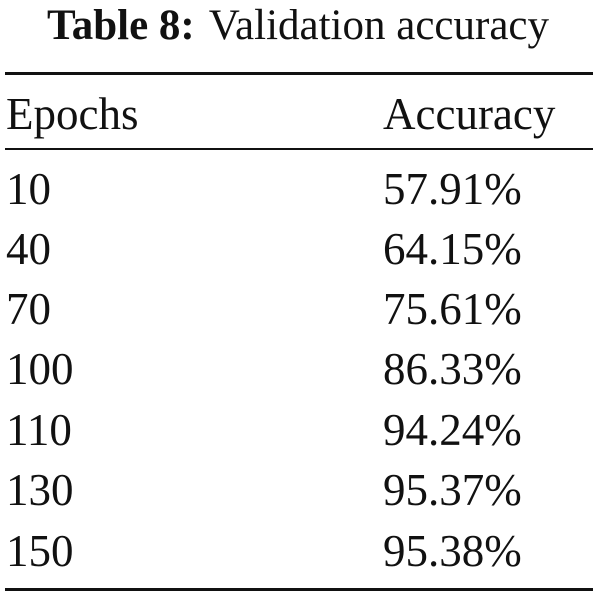 The image size is (596, 596). I want to click on cell-accuracy: 95.38%, so click(452, 551).